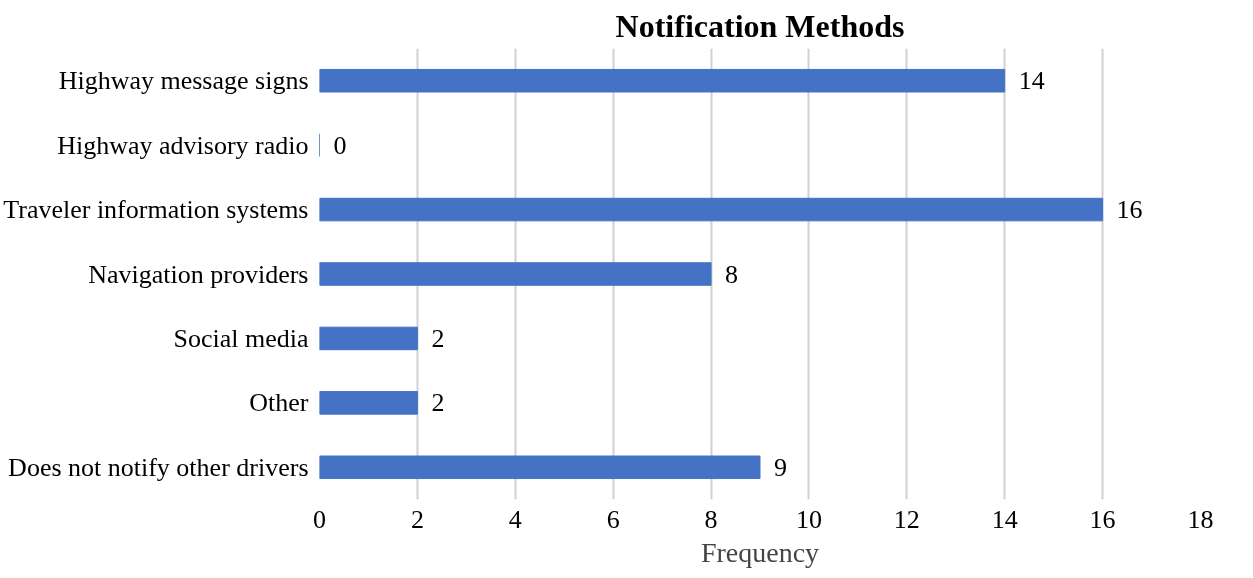  I want to click on x-tick-label: 0, so click(319, 519).